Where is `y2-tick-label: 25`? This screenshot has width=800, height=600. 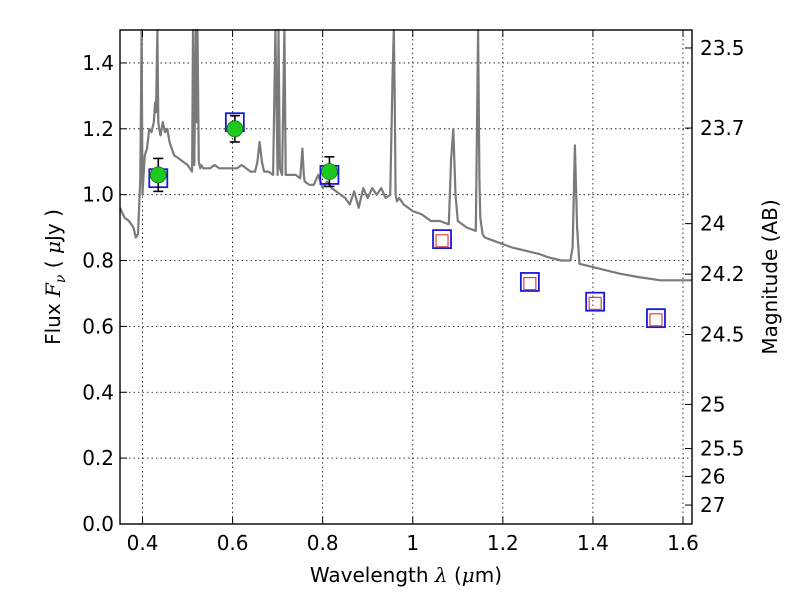 y2-tick-label: 25 is located at coordinates (712, 404).